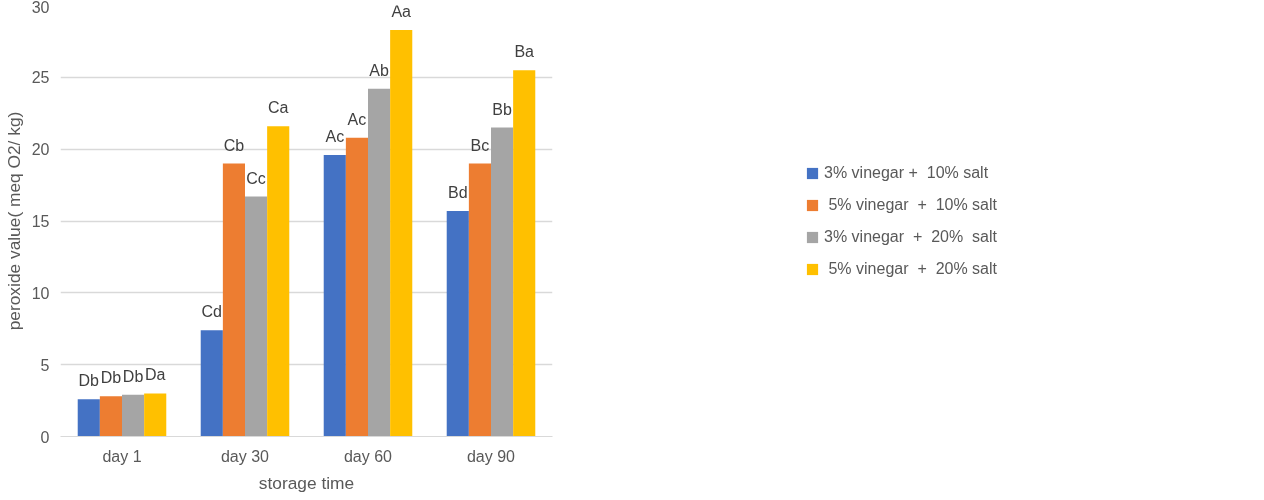 The height and width of the screenshot is (500, 1264). I want to click on y-tick-label: 5, so click(45, 365).